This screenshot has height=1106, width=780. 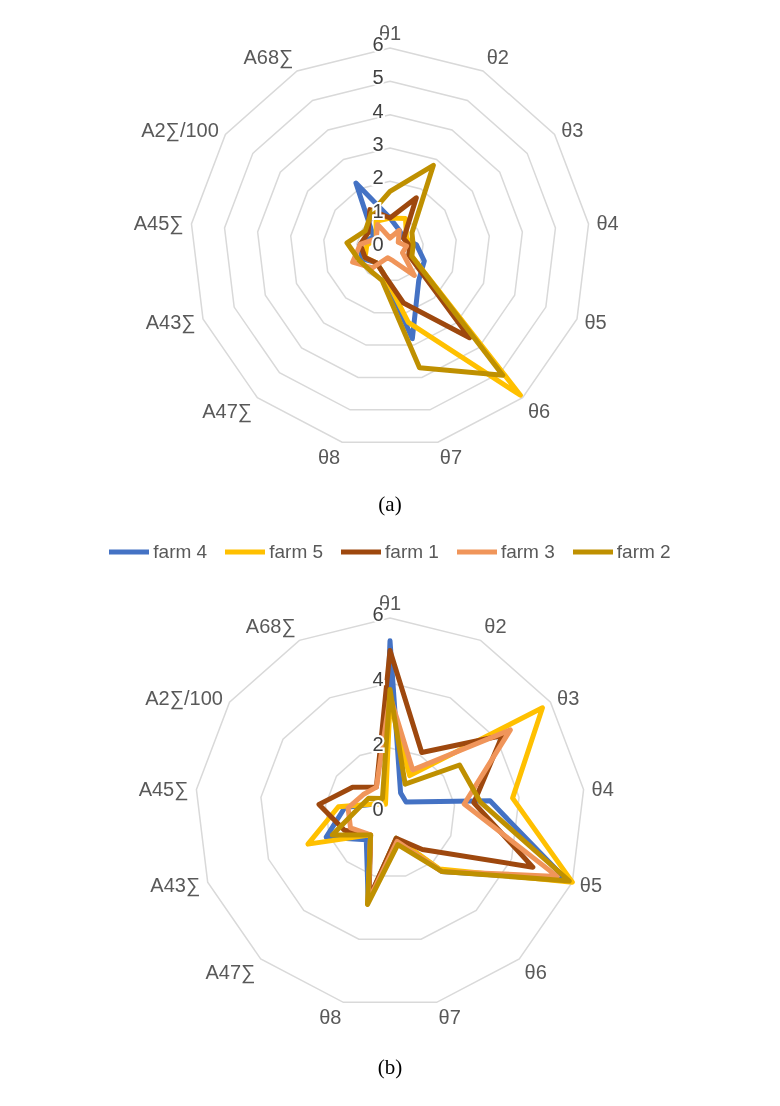 What do you see at coordinates (390, 504) in the screenshot?
I see `text: (a)` at bounding box center [390, 504].